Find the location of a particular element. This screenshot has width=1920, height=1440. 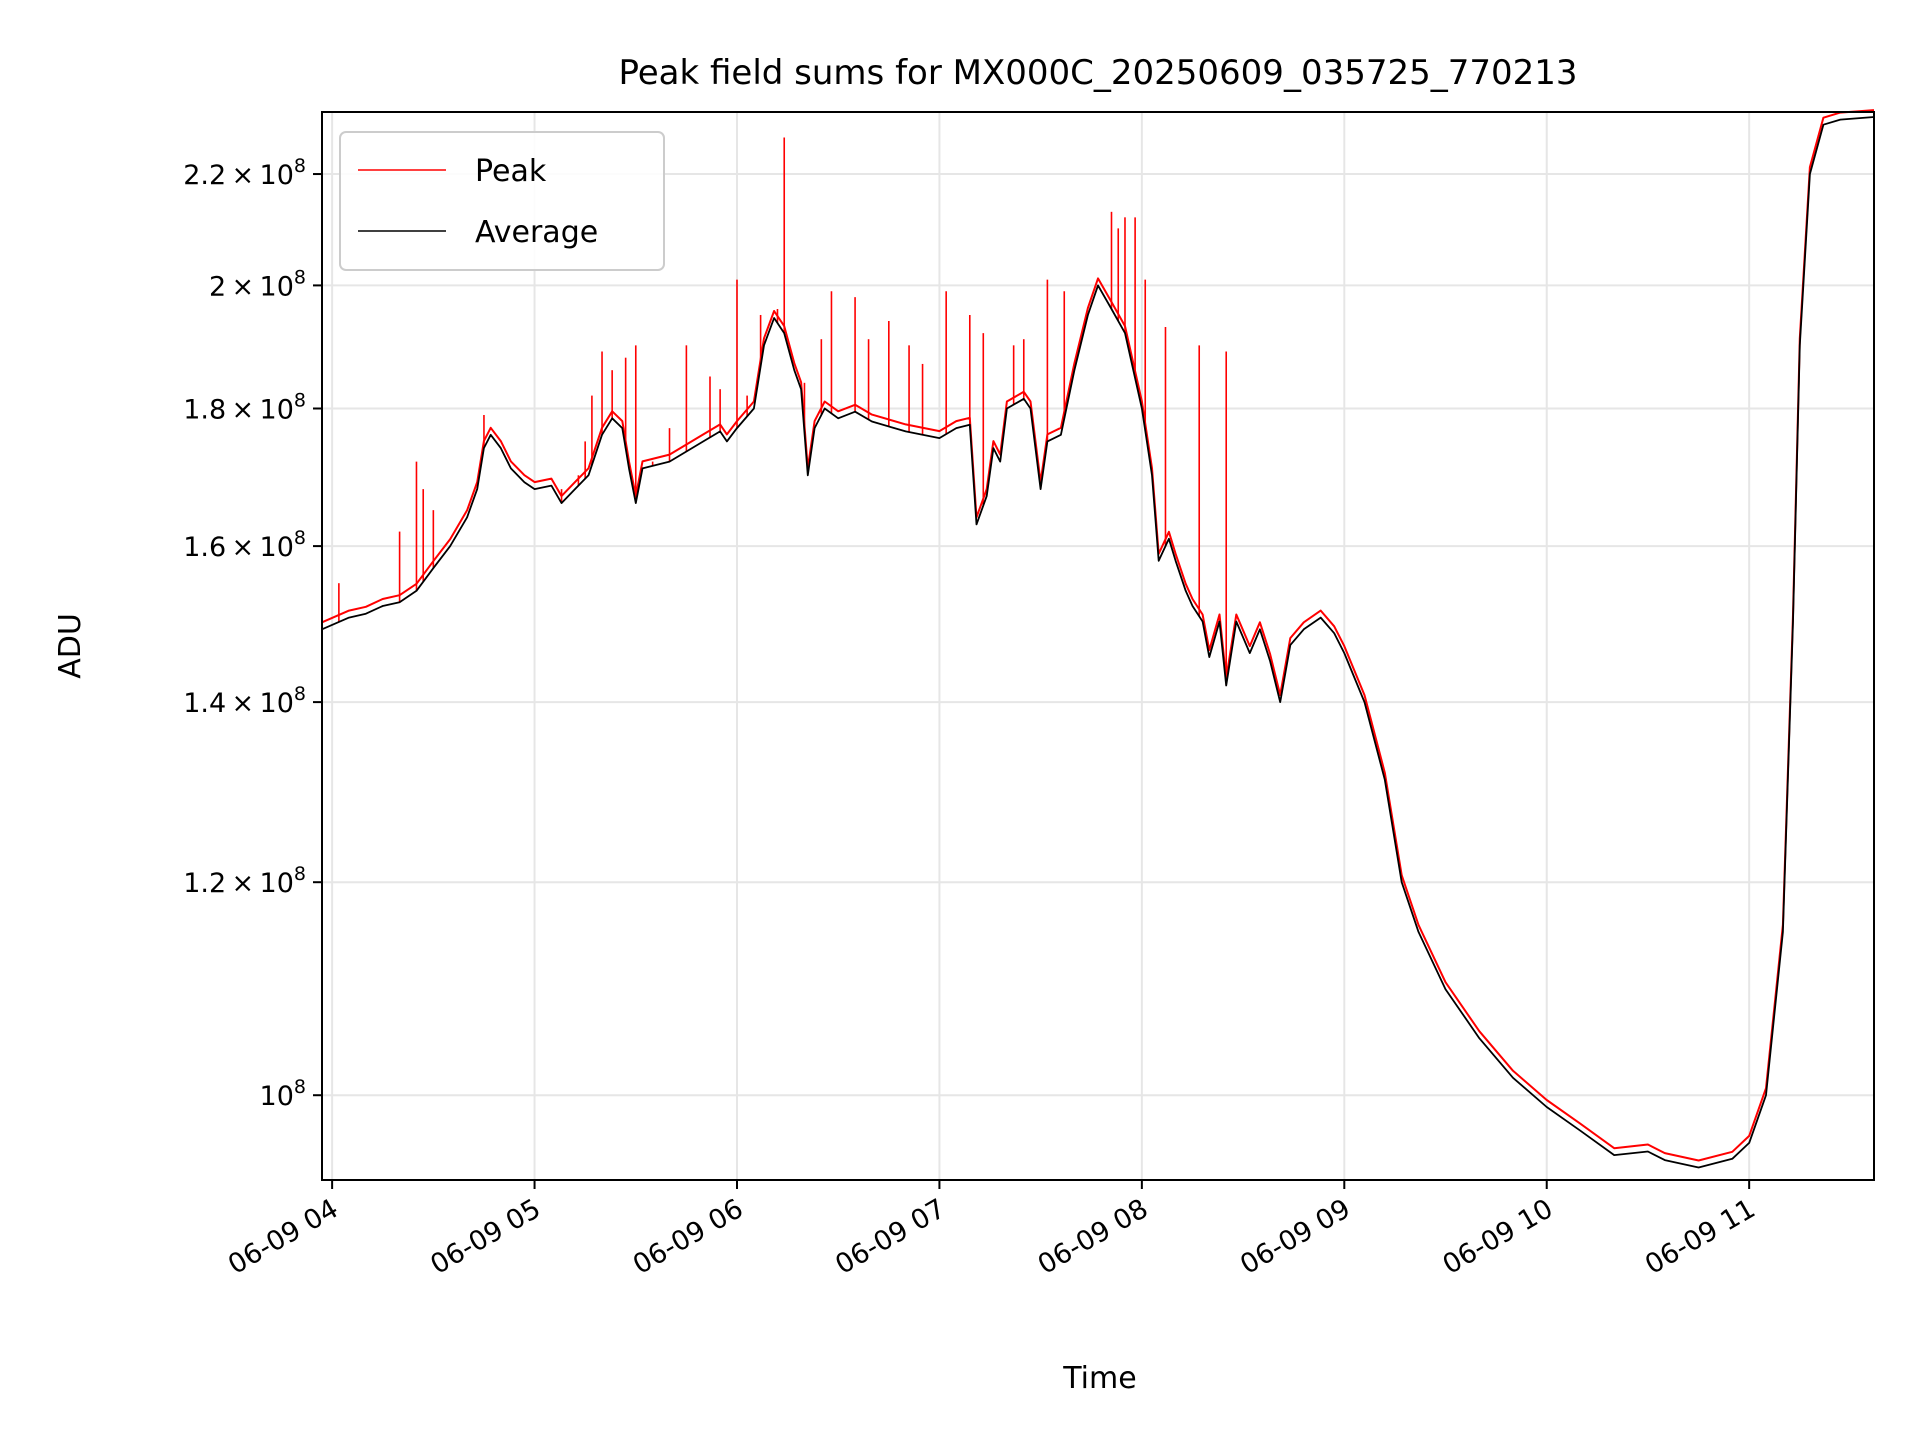

y-tick-label: 108 is located at coordinates (283, 1094).